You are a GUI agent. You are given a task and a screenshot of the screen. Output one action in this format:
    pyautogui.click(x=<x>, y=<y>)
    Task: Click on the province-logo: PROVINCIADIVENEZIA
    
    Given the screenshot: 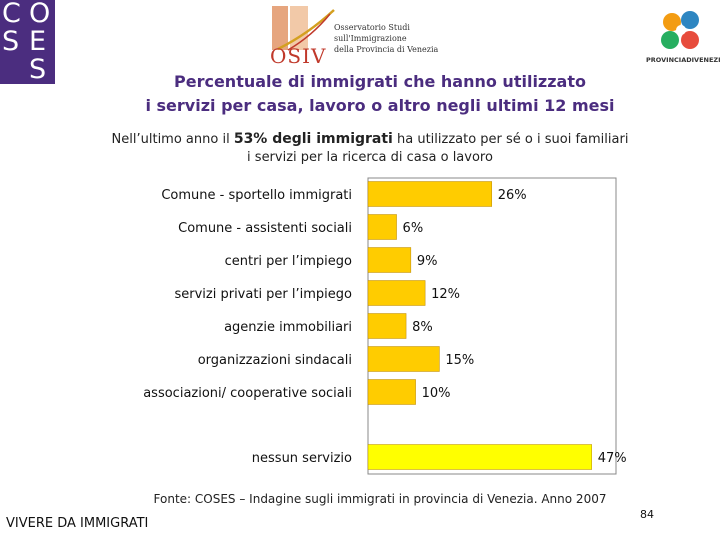 What is the action you would take?
    pyautogui.click(x=683, y=37)
    